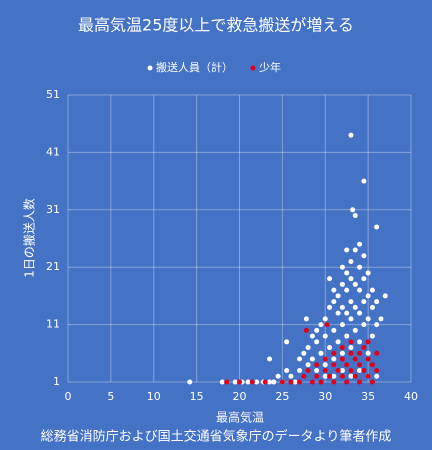  Describe the element at coordinates (68, 396) in the screenshot. I see `x-tick-label: 0` at that location.